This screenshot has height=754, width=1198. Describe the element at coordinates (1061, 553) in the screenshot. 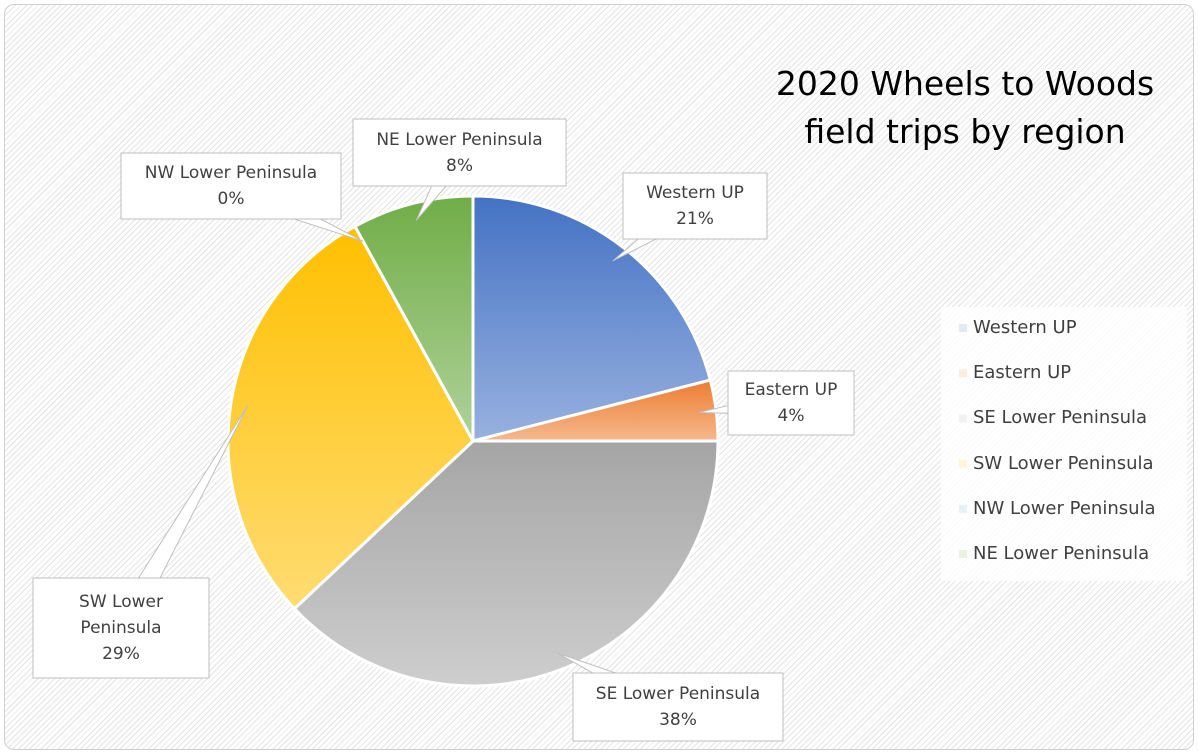

I see `legend-label: NE Lower Peninsula` at that location.